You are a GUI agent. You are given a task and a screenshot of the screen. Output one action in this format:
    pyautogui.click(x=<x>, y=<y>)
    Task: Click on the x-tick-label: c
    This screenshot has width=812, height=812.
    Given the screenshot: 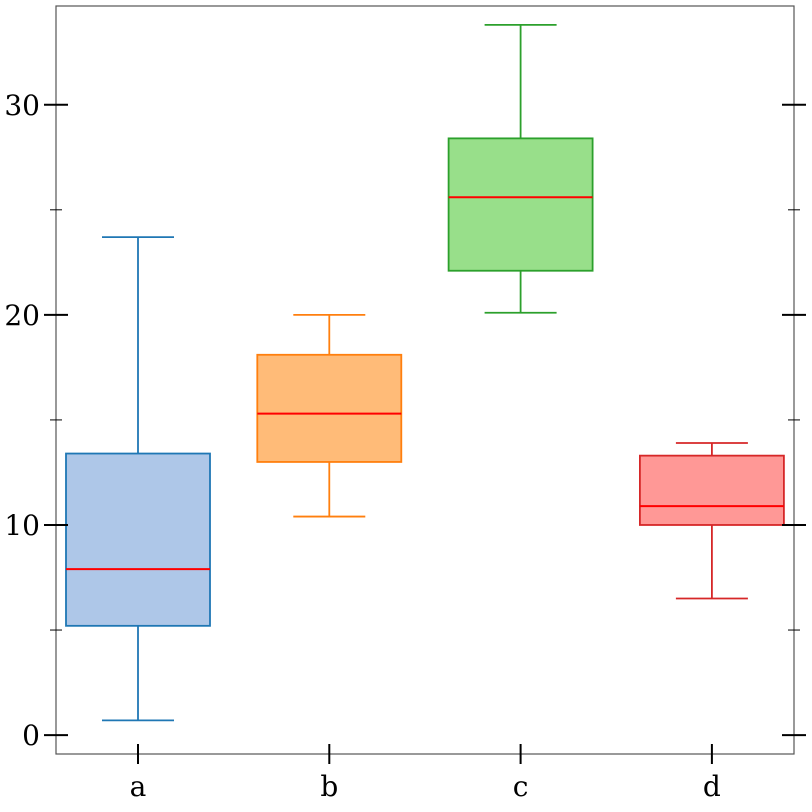 What is the action you would take?
    pyautogui.click(x=521, y=786)
    